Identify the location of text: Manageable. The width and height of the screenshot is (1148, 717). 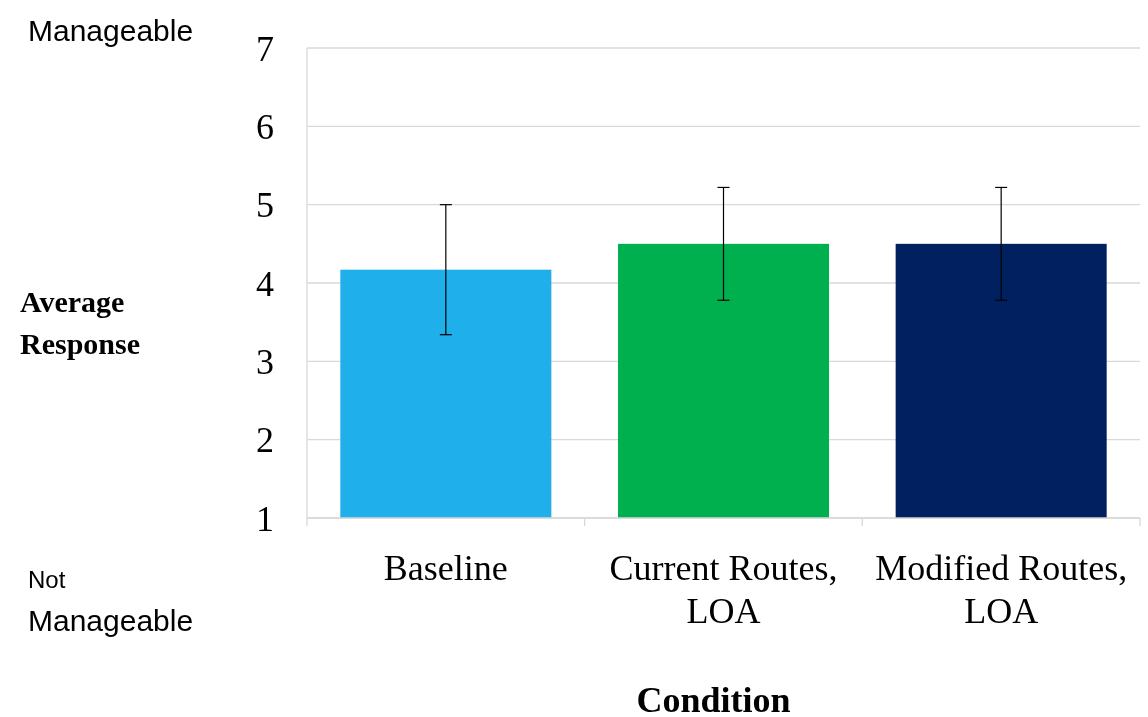
(111, 30).